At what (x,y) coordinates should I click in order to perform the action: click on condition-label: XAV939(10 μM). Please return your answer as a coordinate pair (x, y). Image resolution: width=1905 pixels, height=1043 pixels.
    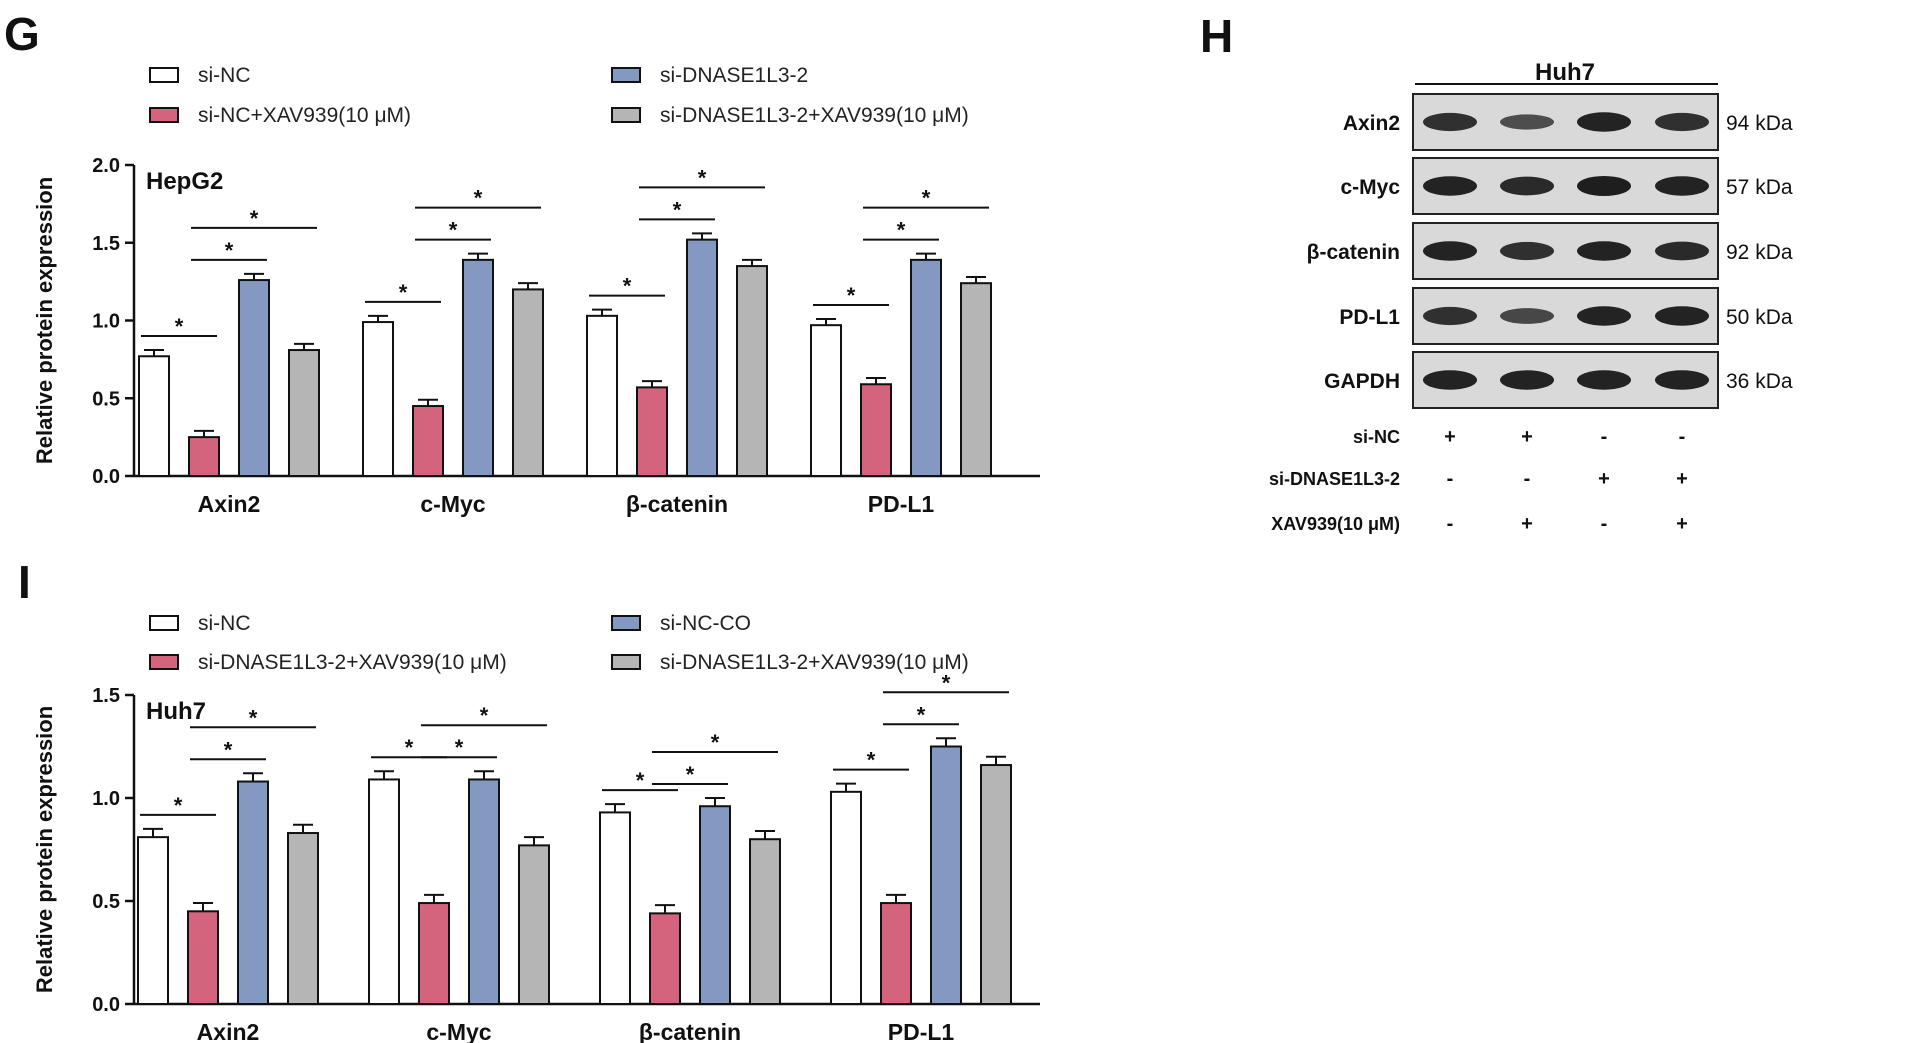
    Looking at the image, I should click on (1335, 524).